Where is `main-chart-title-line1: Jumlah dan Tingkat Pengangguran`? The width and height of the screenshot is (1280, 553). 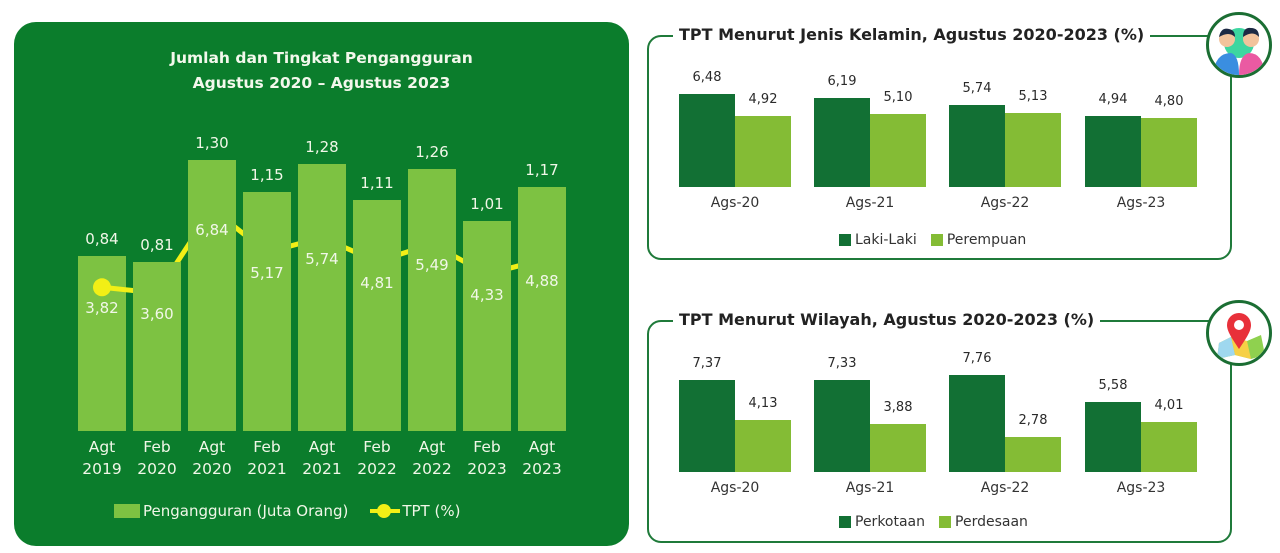
main-chart-title-line1: Jumlah dan Tingkat Pengangguran is located at coordinates (321, 58).